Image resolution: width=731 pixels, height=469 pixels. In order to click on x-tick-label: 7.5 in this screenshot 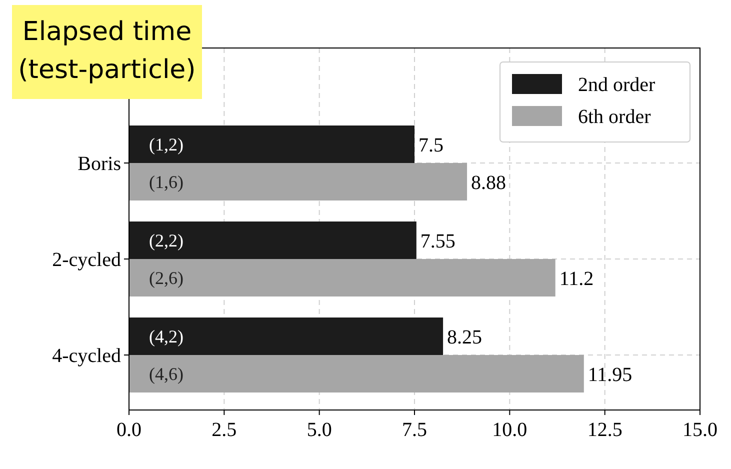, I will do `click(414, 430)`.